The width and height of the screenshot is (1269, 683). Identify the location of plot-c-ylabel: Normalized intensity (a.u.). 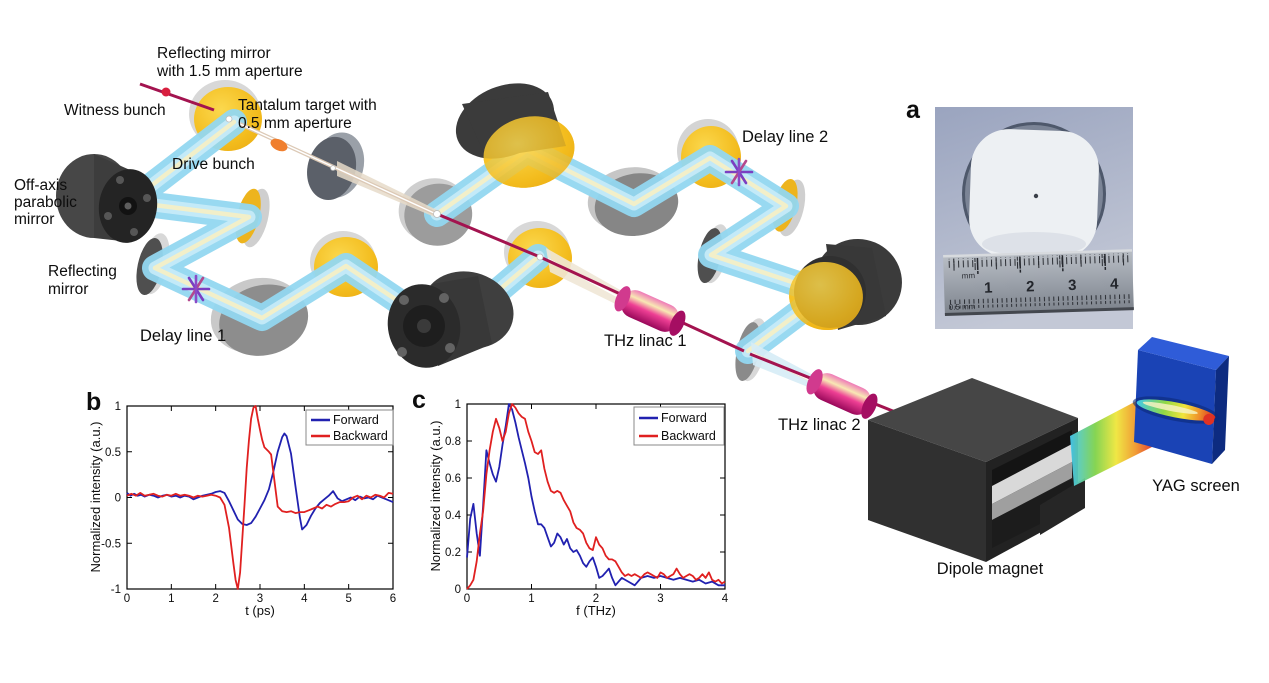
(435, 496).